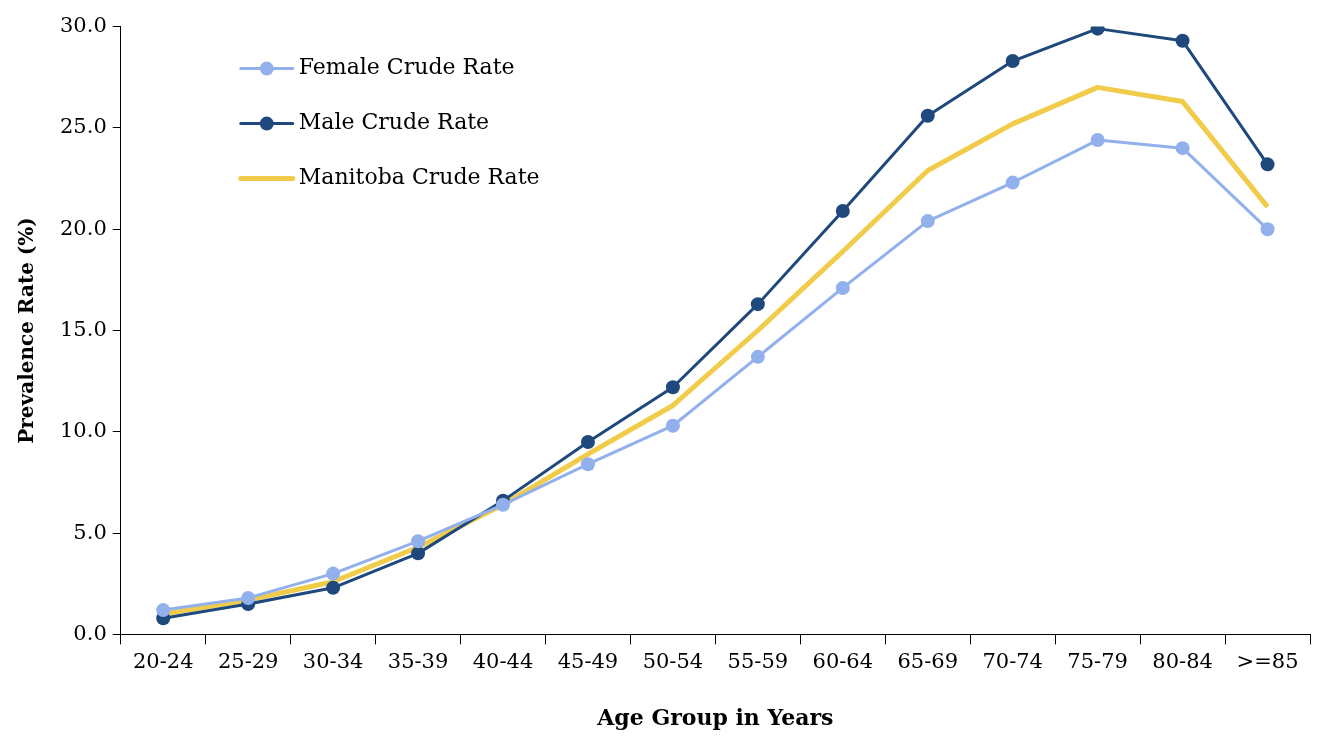 This screenshot has height=748, width=1338. Describe the element at coordinates (83, 126) in the screenshot. I see `y-tick-label: 25.0` at that location.